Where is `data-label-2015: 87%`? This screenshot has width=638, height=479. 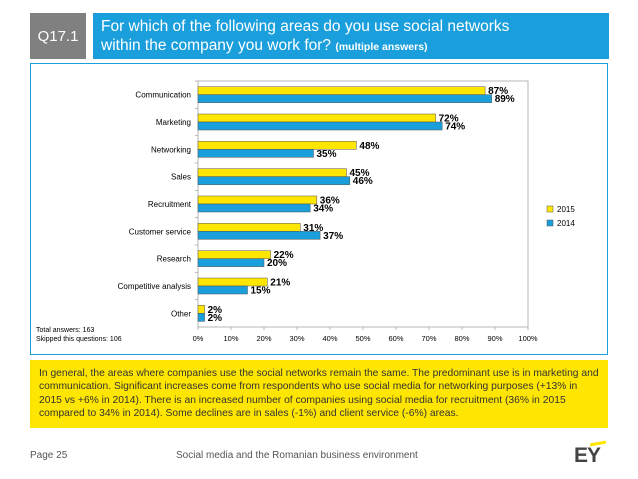 data-label-2015: 87% is located at coordinates (498, 91).